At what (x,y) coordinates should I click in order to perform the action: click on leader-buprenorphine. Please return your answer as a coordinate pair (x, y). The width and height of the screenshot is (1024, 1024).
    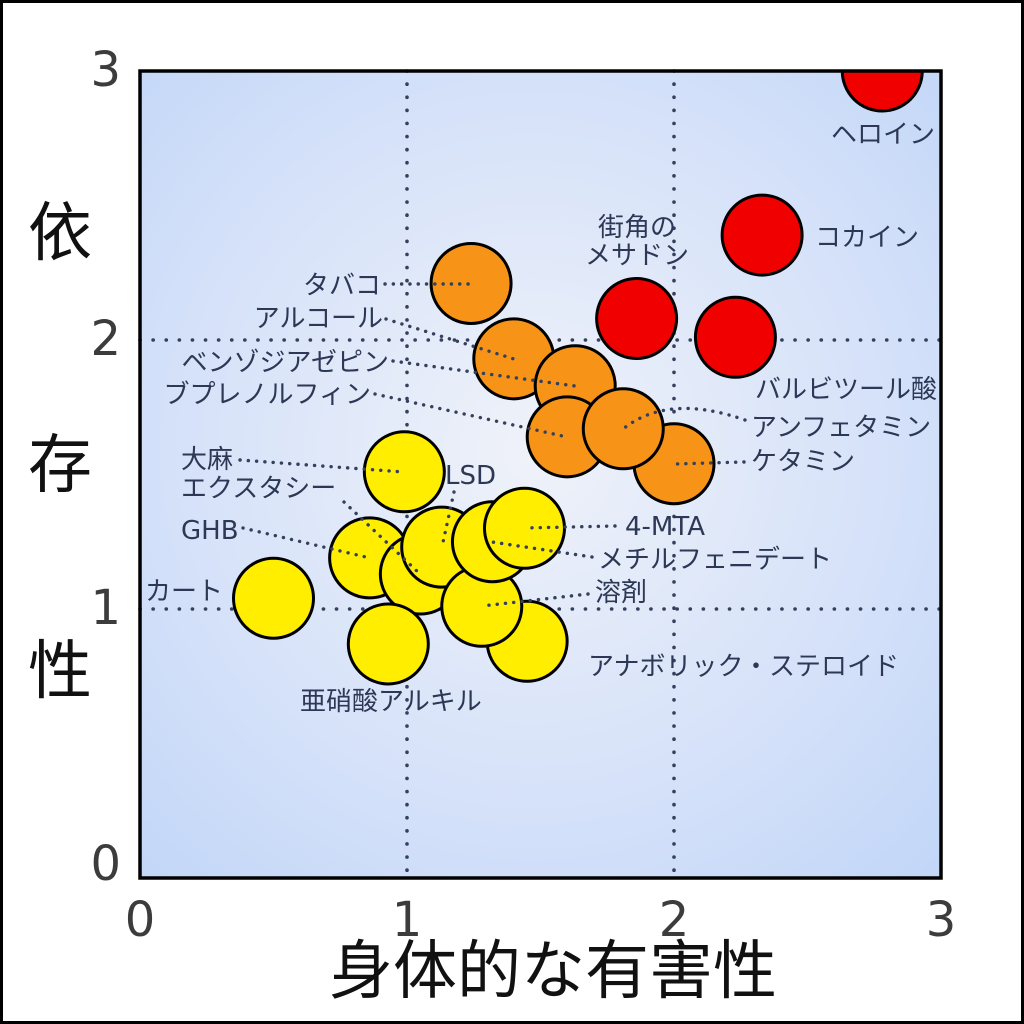
    Looking at the image, I should click on (471, 415).